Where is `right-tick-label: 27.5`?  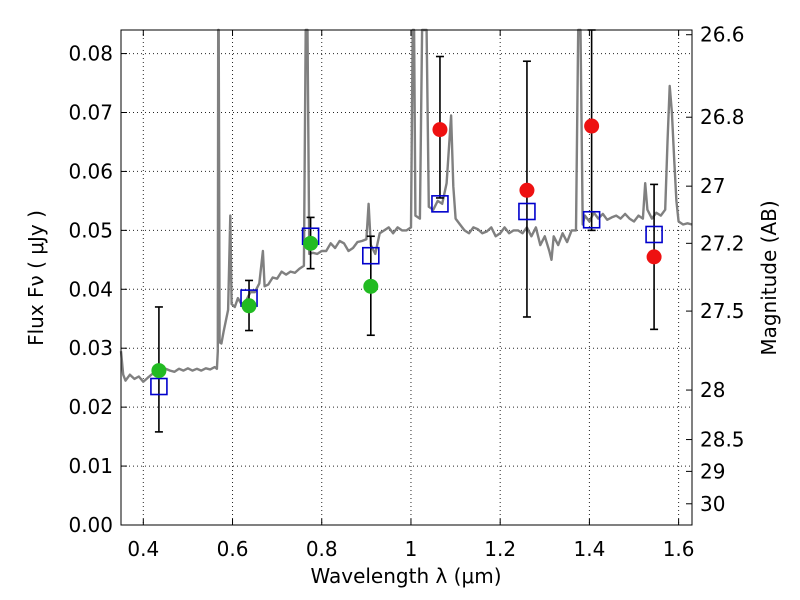 right-tick-label: 27.5 is located at coordinates (722, 311).